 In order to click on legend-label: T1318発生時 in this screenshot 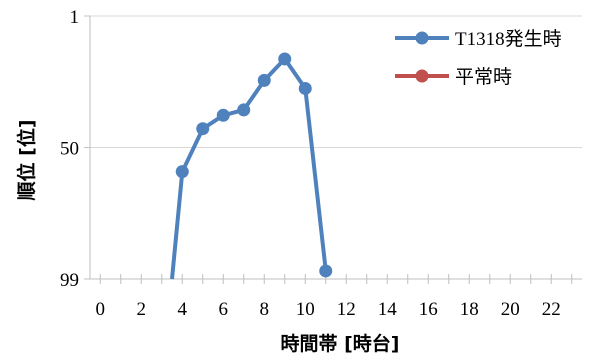, I will do `click(508, 39)`.